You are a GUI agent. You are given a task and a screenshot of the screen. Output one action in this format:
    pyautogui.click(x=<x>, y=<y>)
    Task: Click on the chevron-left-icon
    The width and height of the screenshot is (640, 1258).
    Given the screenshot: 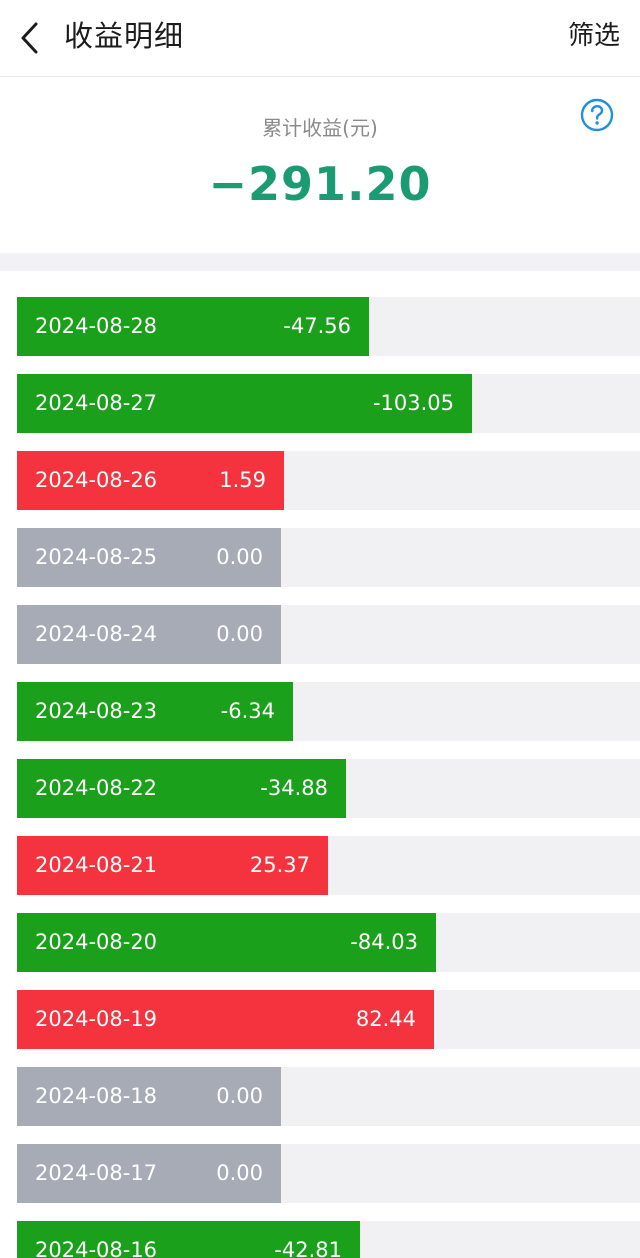 What is the action you would take?
    pyautogui.click(x=29, y=38)
    